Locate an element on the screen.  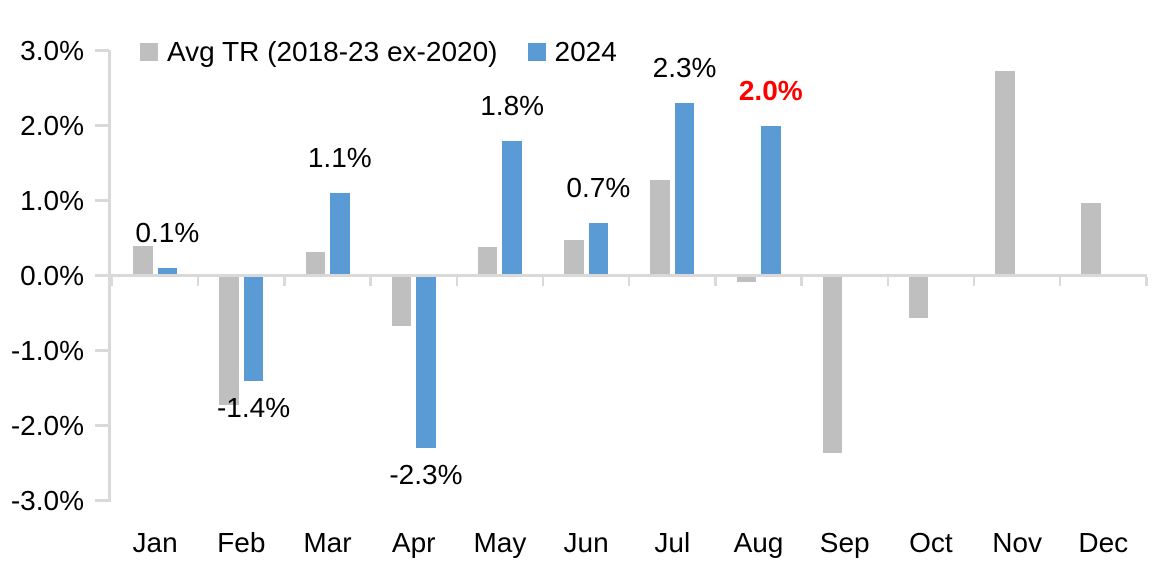
y-axis-label-3.0: 3.0% is located at coordinates (52, 50).